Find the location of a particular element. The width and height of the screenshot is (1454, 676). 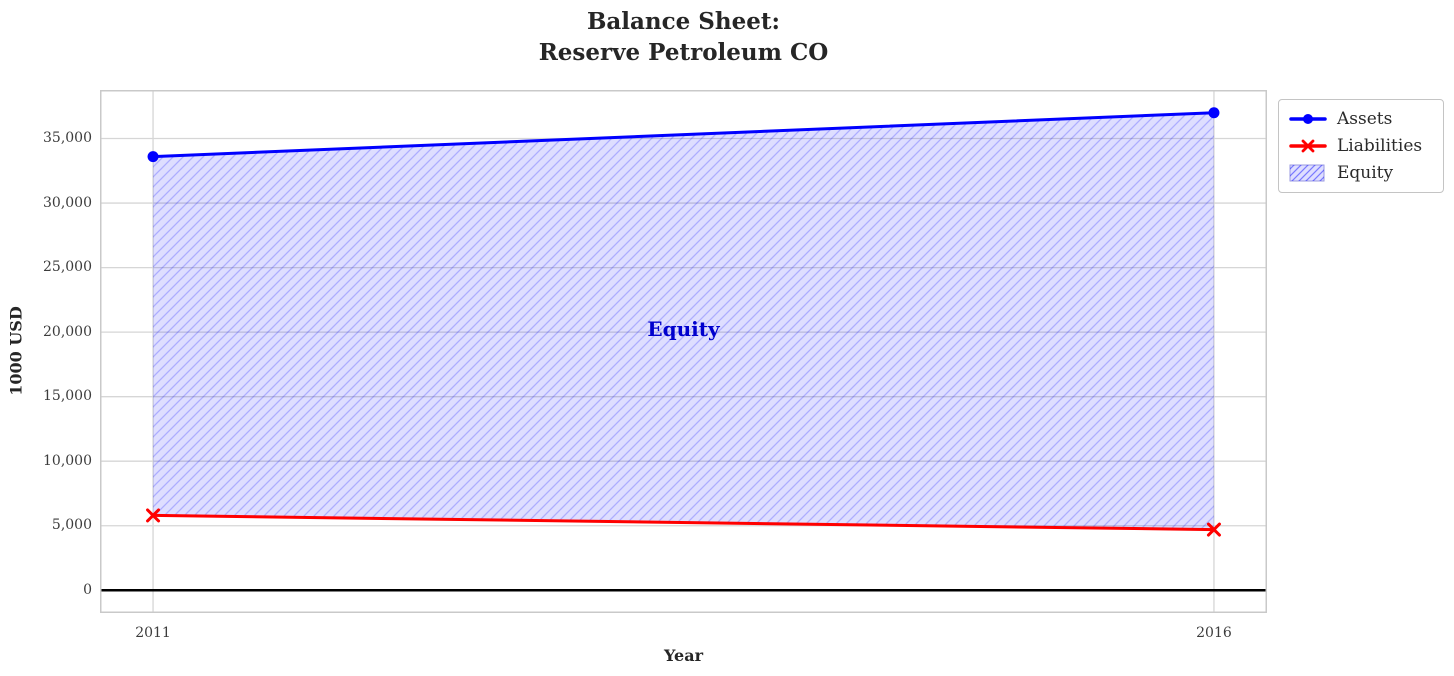

legend-label: Equity is located at coordinates (1365, 173).